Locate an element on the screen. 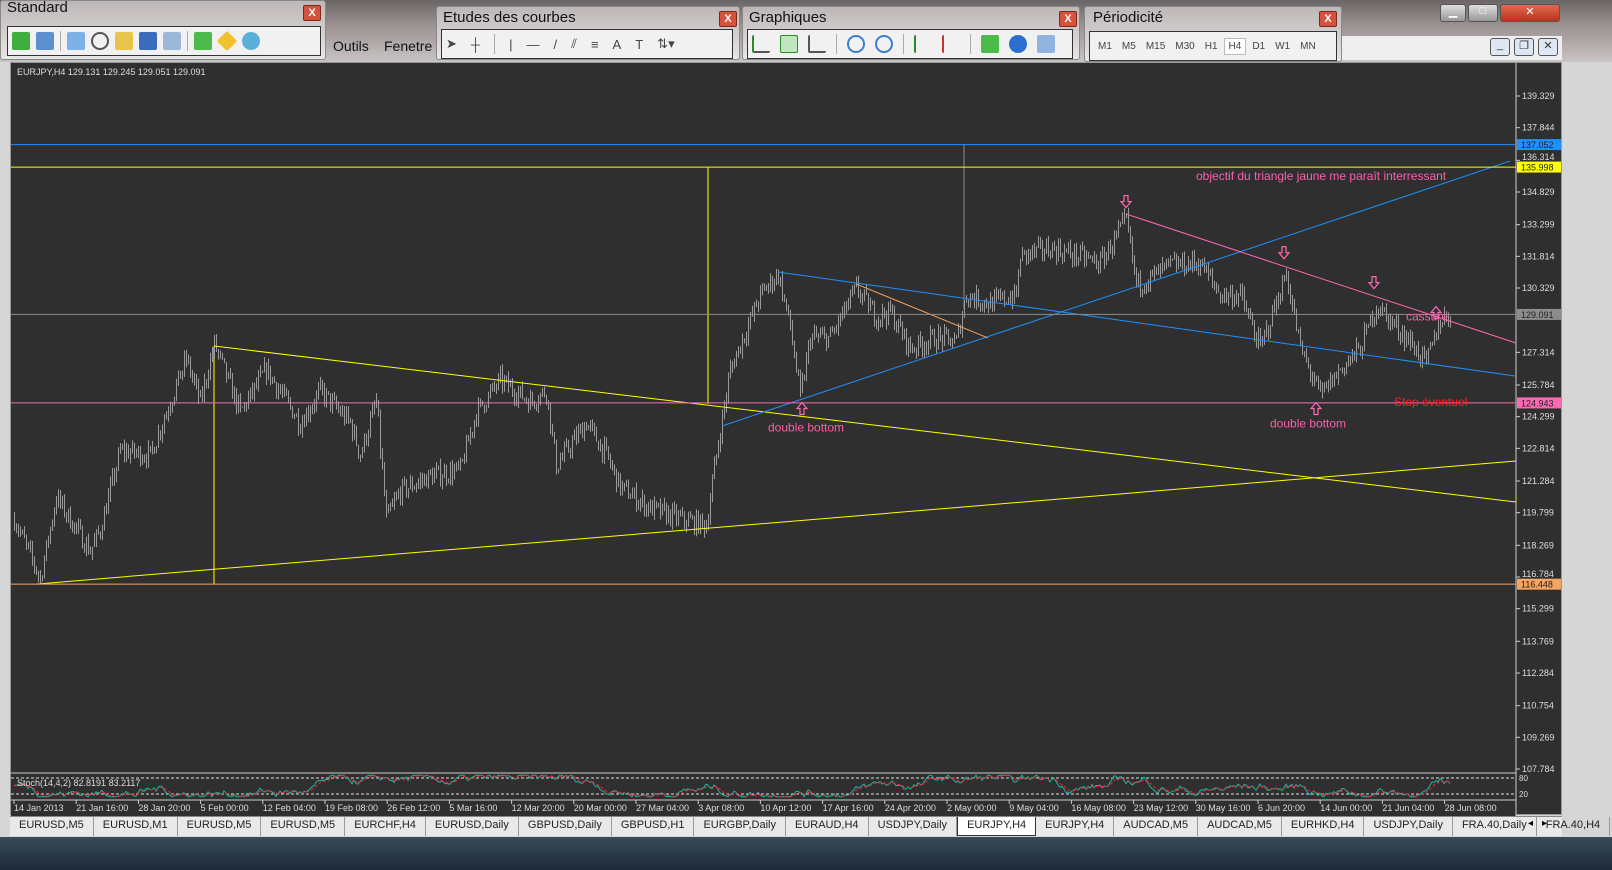 The width and height of the screenshot is (1612, 870). period-m15: M15 is located at coordinates (1155, 46).